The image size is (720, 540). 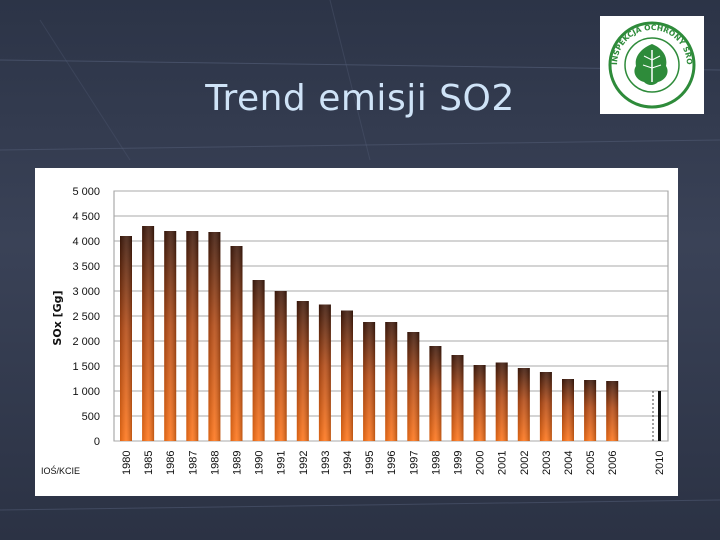 I want to click on source-label: IOŚ/KCIE, so click(x=60, y=470).